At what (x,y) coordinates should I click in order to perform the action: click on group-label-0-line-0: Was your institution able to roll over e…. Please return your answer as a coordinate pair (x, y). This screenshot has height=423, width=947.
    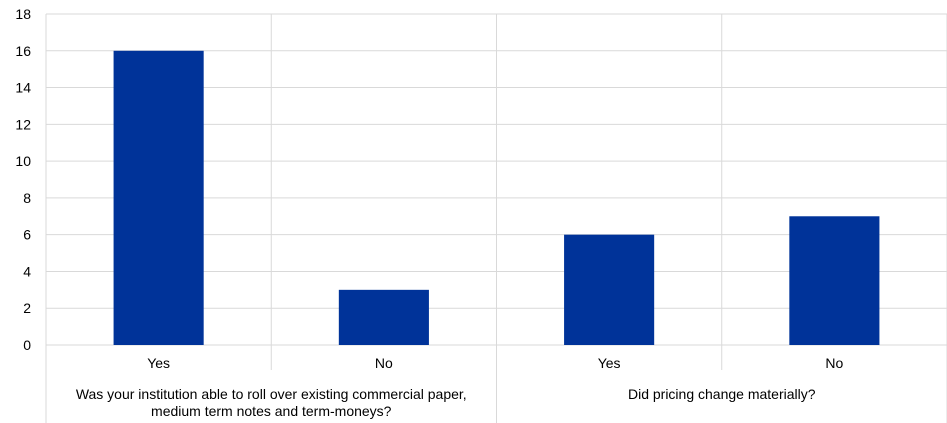
    Looking at the image, I should click on (271, 394).